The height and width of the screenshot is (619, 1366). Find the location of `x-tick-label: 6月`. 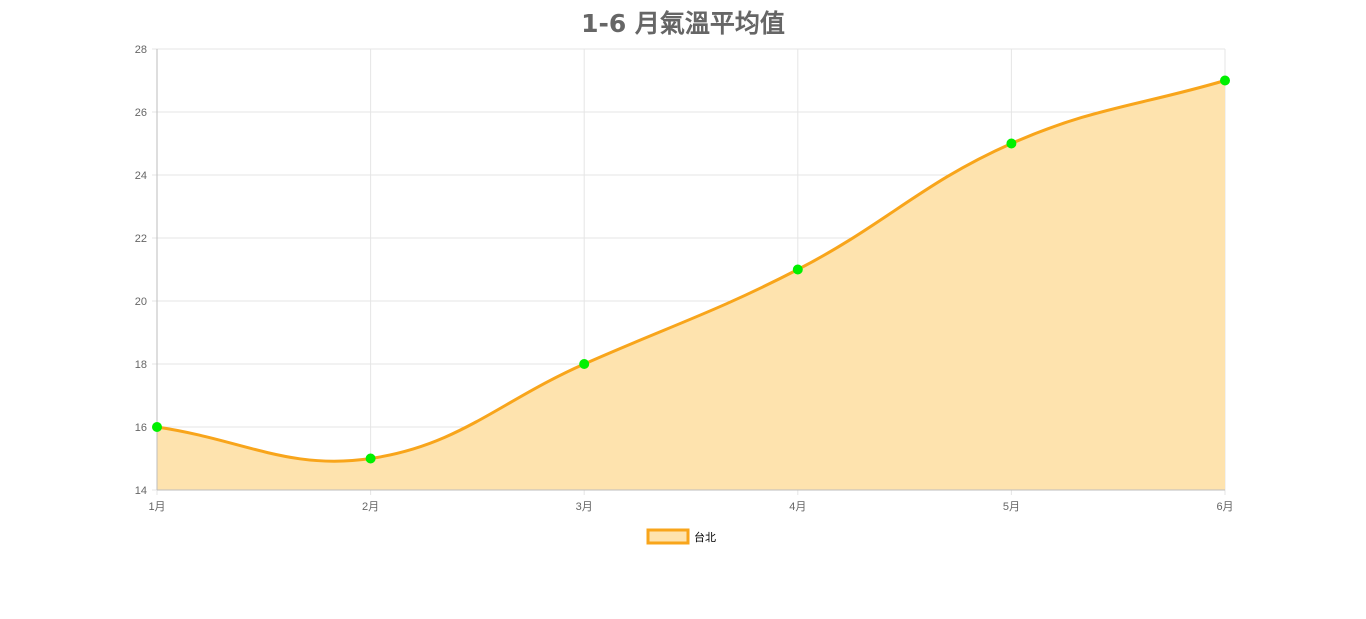

x-tick-label: 6月 is located at coordinates (1224, 507).